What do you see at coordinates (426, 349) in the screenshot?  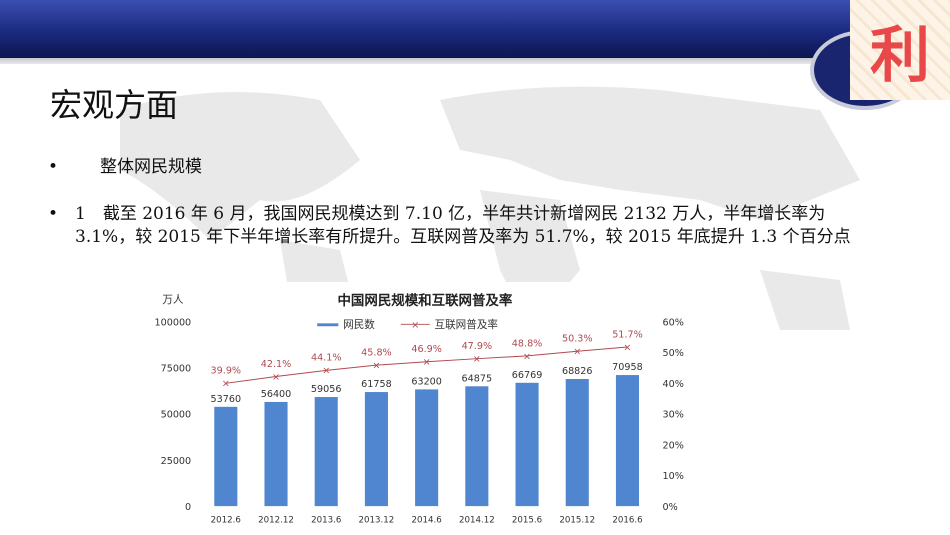 I see `line-data-label: 46.9%` at bounding box center [426, 349].